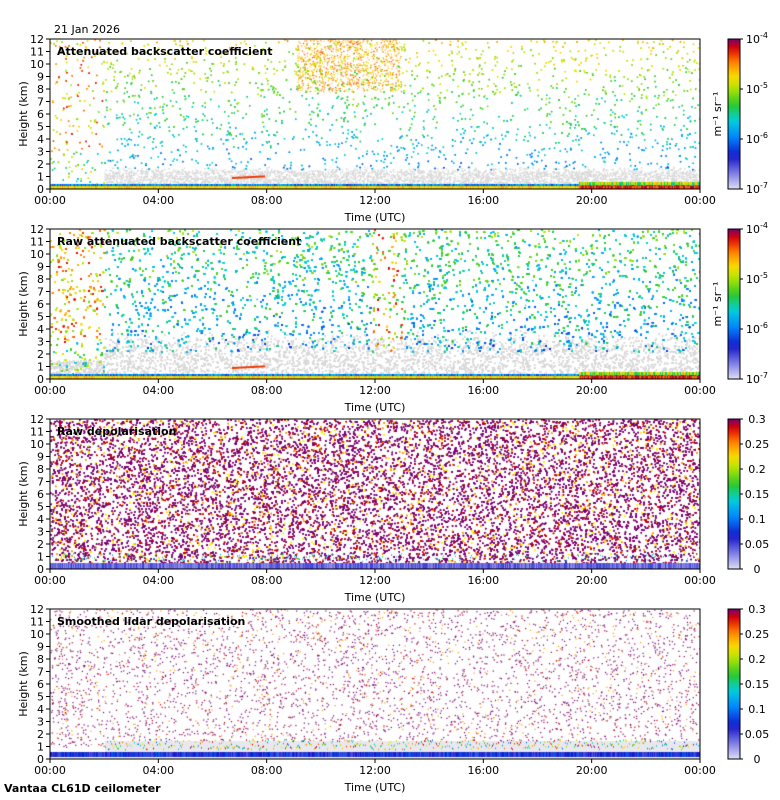 The image size is (780, 800). Describe the element at coordinates (717, 304) in the screenshot. I see `colorbar-units: m⁻¹ sr⁻¹` at that location.